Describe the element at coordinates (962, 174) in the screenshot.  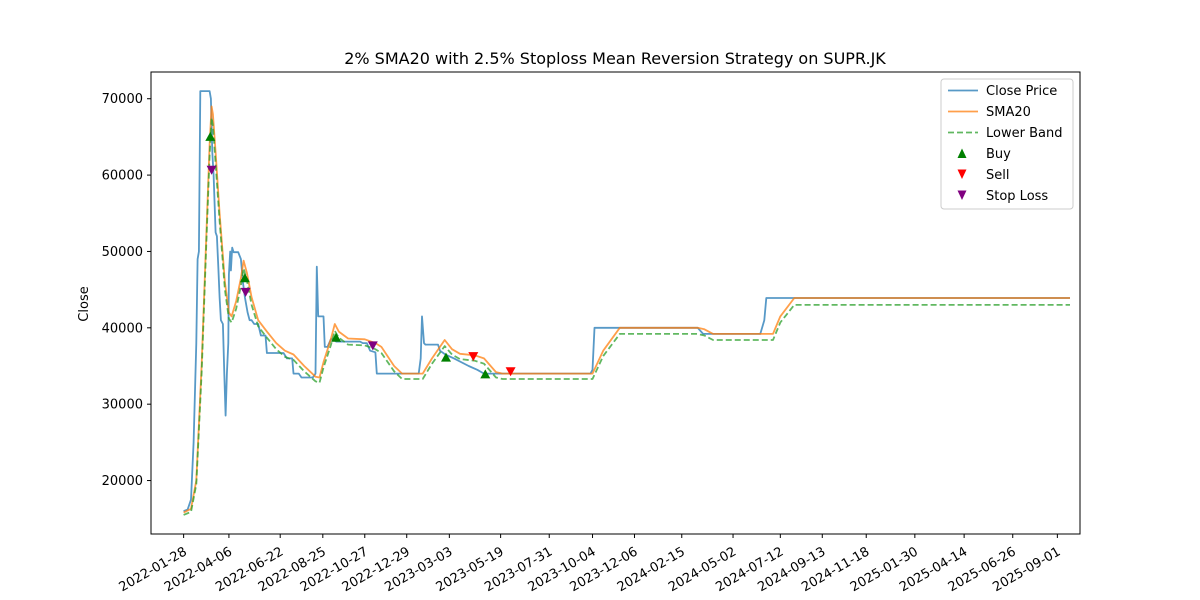
I see `legend-sell-marker` at that location.